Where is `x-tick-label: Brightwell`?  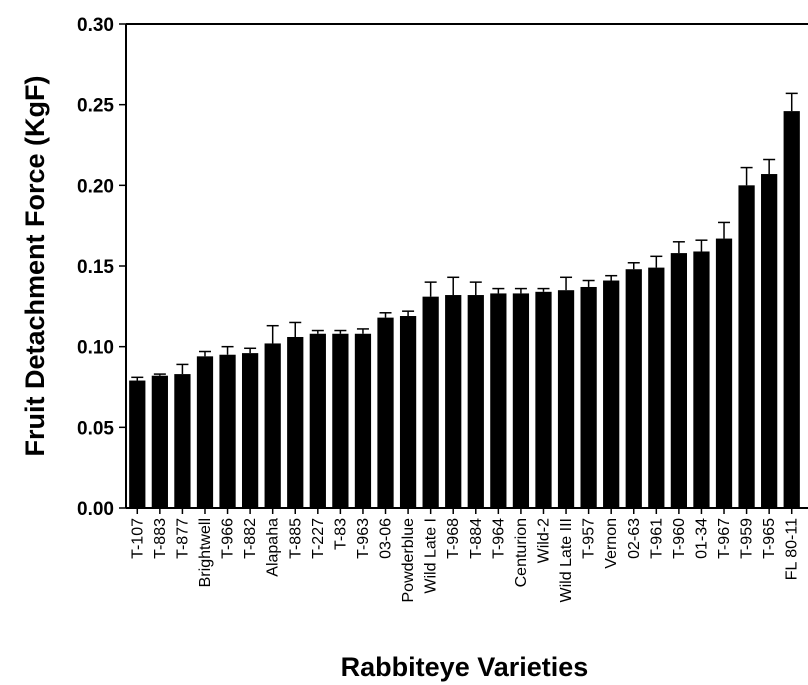
x-tick-label: Brightwell is located at coordinates (205, 552).